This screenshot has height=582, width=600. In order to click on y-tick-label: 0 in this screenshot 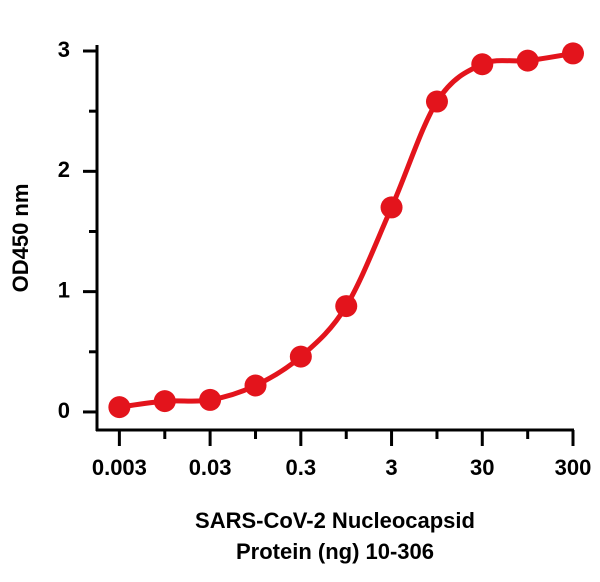, I will do `click(64, 410)`.